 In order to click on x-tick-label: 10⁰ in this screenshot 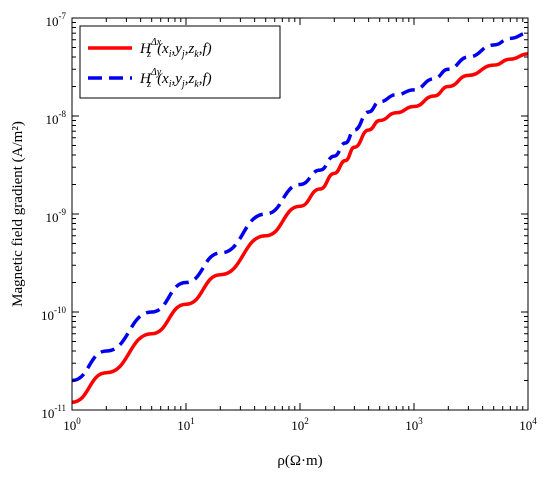, I will do `click(72, 424)`.